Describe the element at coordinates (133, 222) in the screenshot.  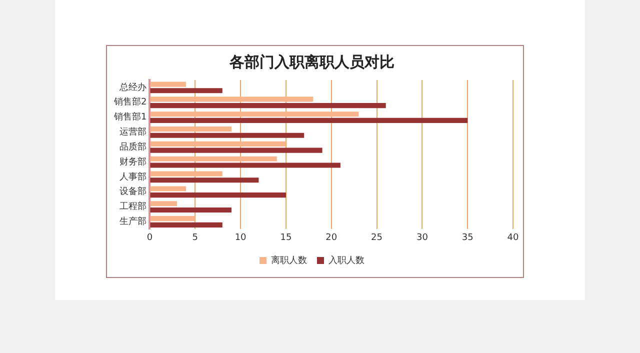
I see `y-tick-label: 生产部` at that location.